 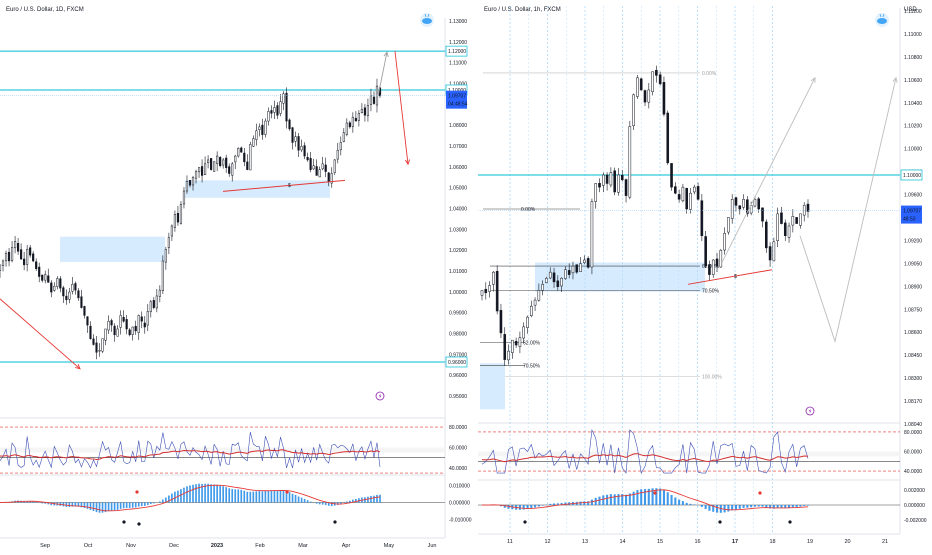 What do you see at coordinates (914, 491) in the screenshot?
I see `macd-tick-label: 0.002000` at bounding box center [914, 491].